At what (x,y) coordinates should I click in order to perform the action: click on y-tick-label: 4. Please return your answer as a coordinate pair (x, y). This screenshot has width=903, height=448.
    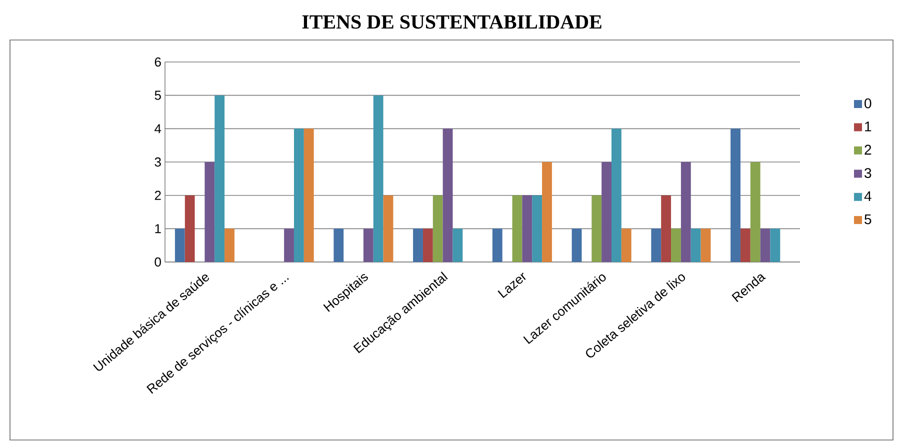
    Looking at the image, I should click on (158, 129).